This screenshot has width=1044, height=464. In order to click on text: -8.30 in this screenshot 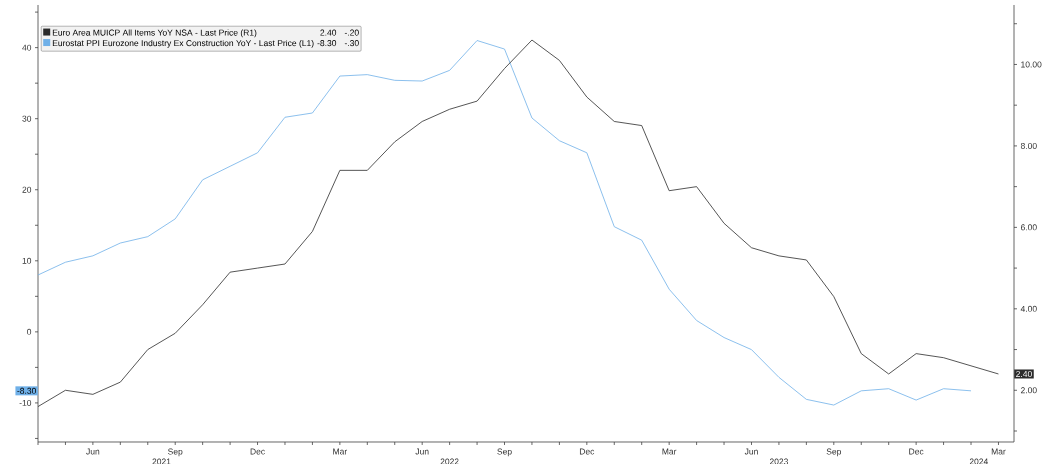, I will do `click(26, 390)`.